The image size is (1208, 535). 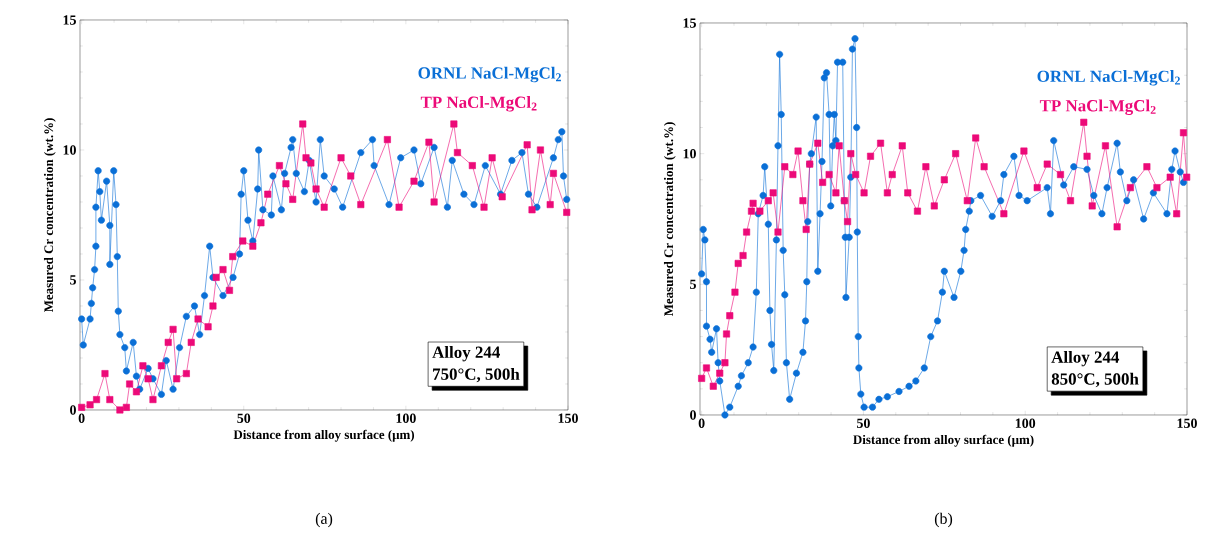 What do you see at coordinates (73, 410) in the screenshot?
I see `y-tick-label: 0` at bounding box center [73, 410].